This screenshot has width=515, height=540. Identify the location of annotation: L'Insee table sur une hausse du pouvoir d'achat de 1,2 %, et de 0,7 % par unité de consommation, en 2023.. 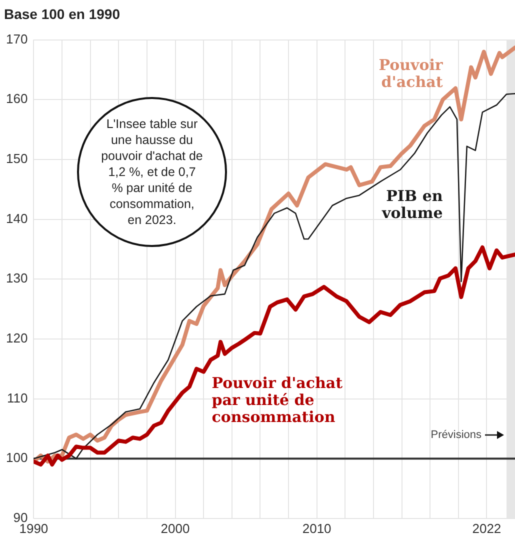
(152, 172).